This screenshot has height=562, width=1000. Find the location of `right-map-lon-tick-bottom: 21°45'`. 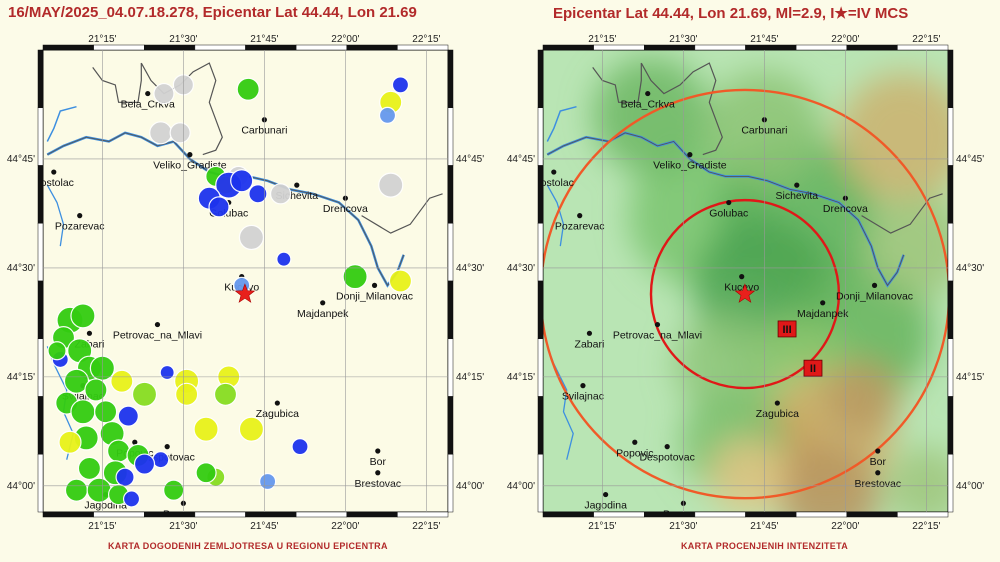

right-map-lon-tick-bottom: 21°45' is located at coordinates (764, 526).